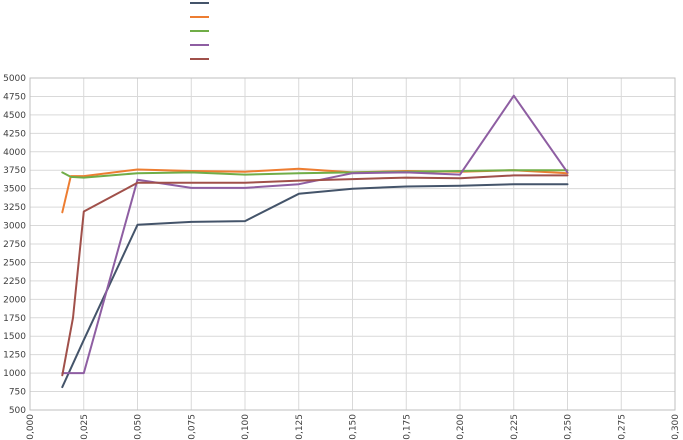  Describe the element at coordinates (569, 427) in the screenshot. I see `x-tick-label: 0,250` at that location.